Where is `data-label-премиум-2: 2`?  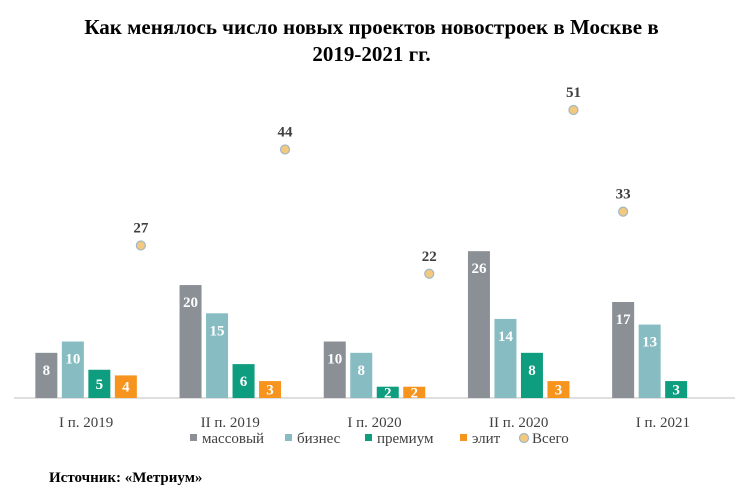
data-label-премиум-2: 2 is located at coordinates (388, 393).